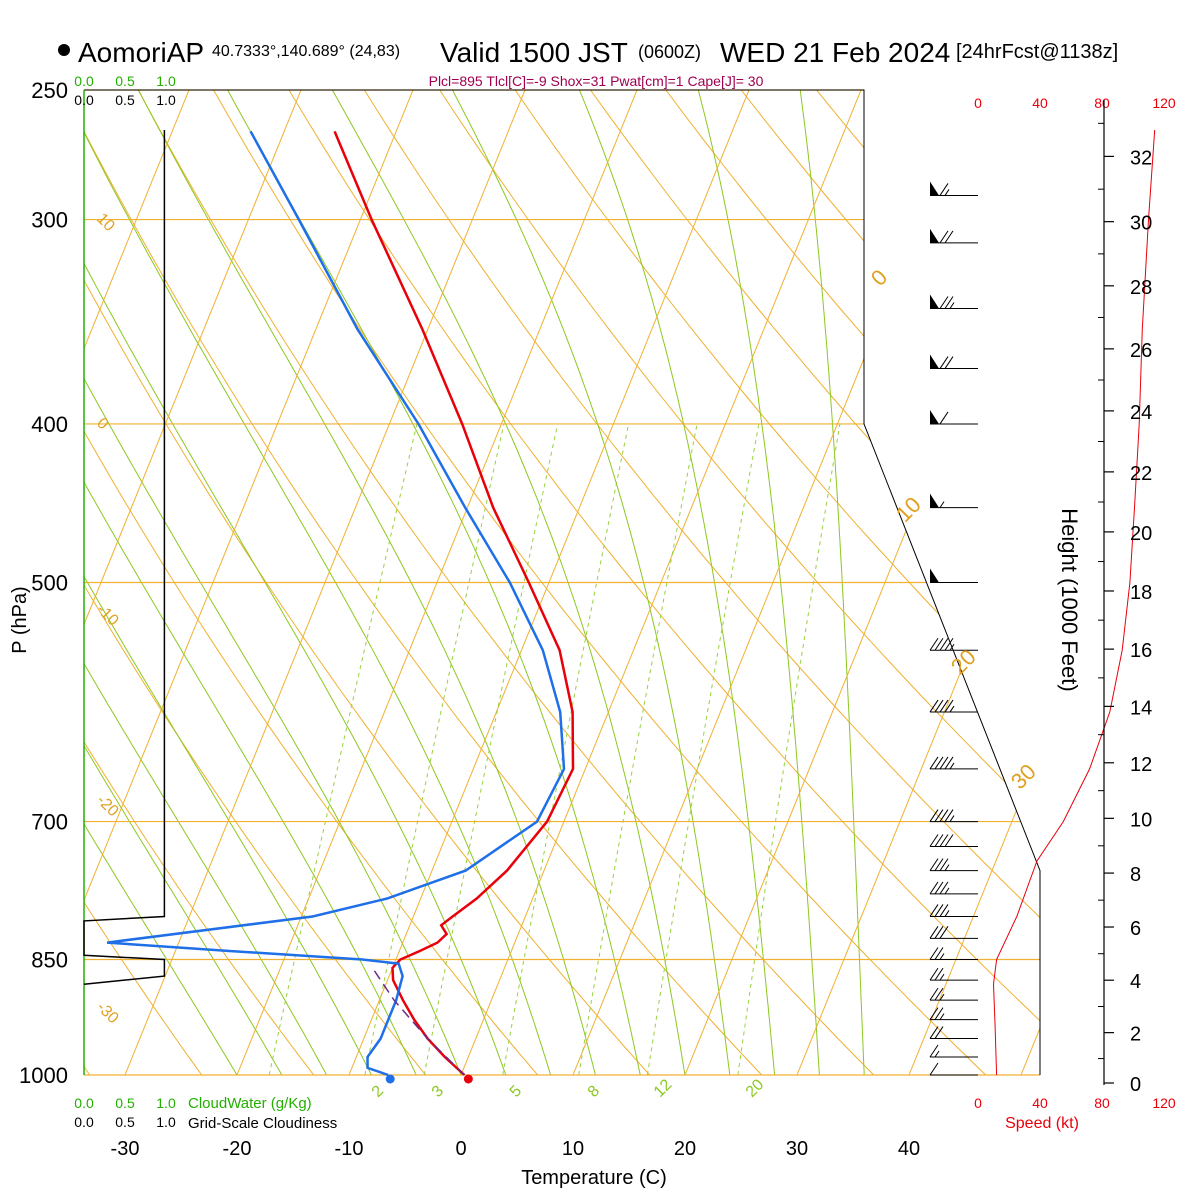  I want to click on pressure-tick-label: 300, so click(49, 220).